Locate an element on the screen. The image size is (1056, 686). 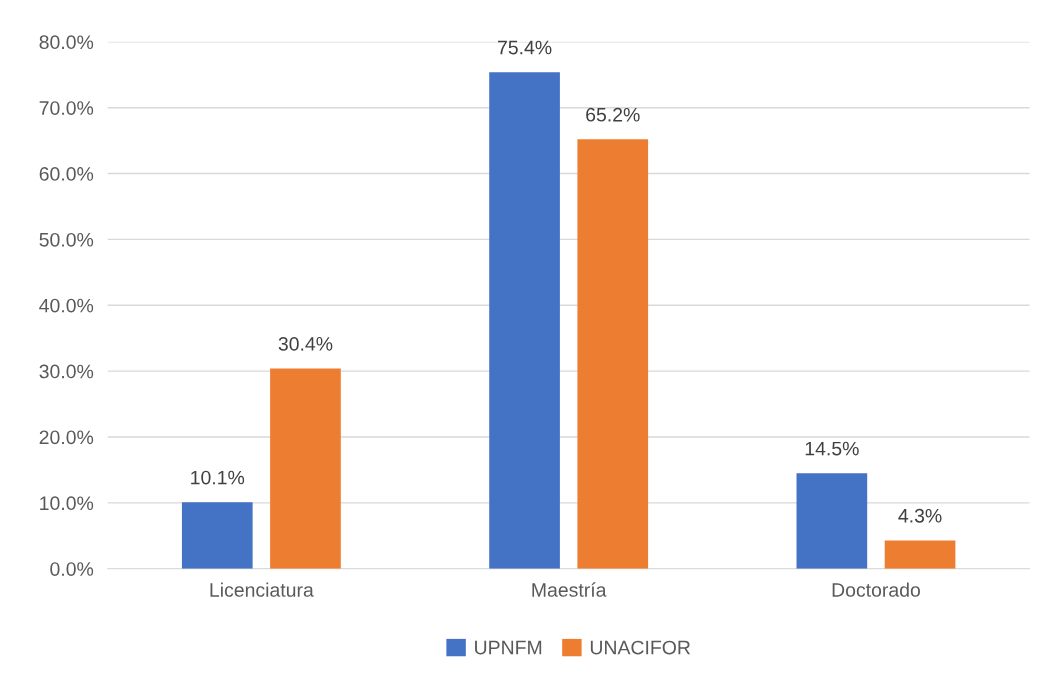
y-tick-label: 20.0% is located at coordinates (66, 437).